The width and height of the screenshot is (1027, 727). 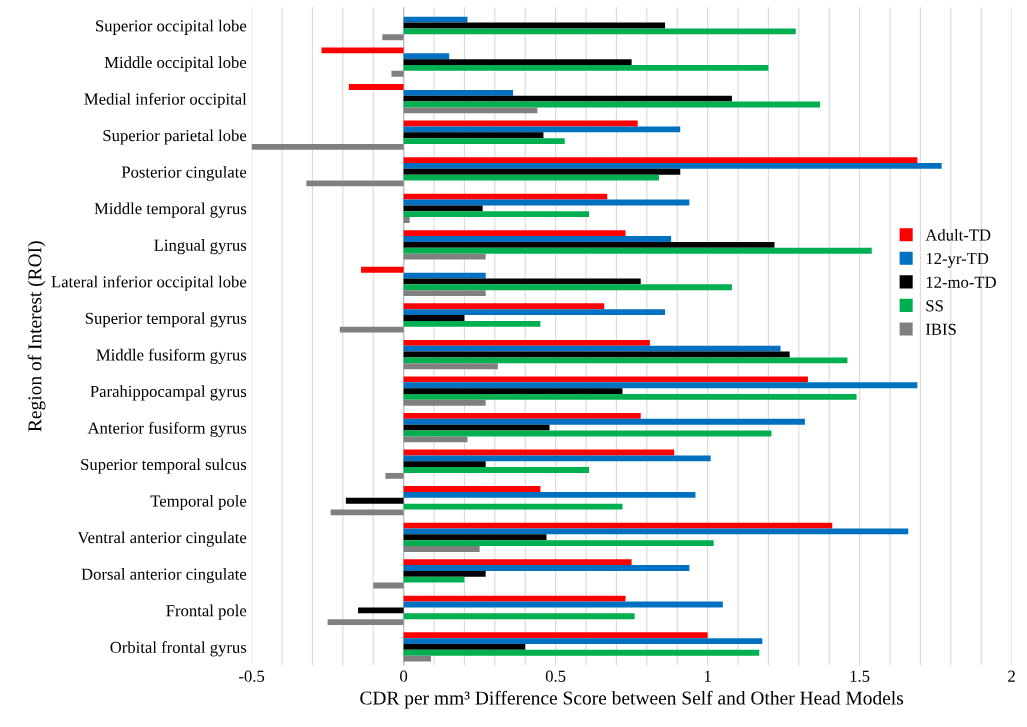 What do you see at coordinates (167, 429) in the screenshot?
I see `y-tick-label: Anterior fusiform gyrus` at bounding box center [167, 429].